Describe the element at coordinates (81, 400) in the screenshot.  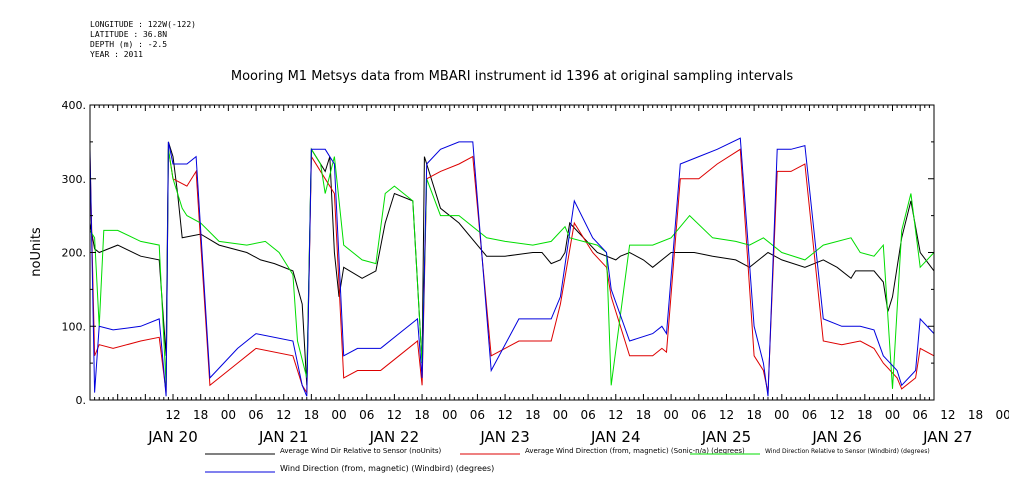
I see `y-tick-label: 0.` at that location.